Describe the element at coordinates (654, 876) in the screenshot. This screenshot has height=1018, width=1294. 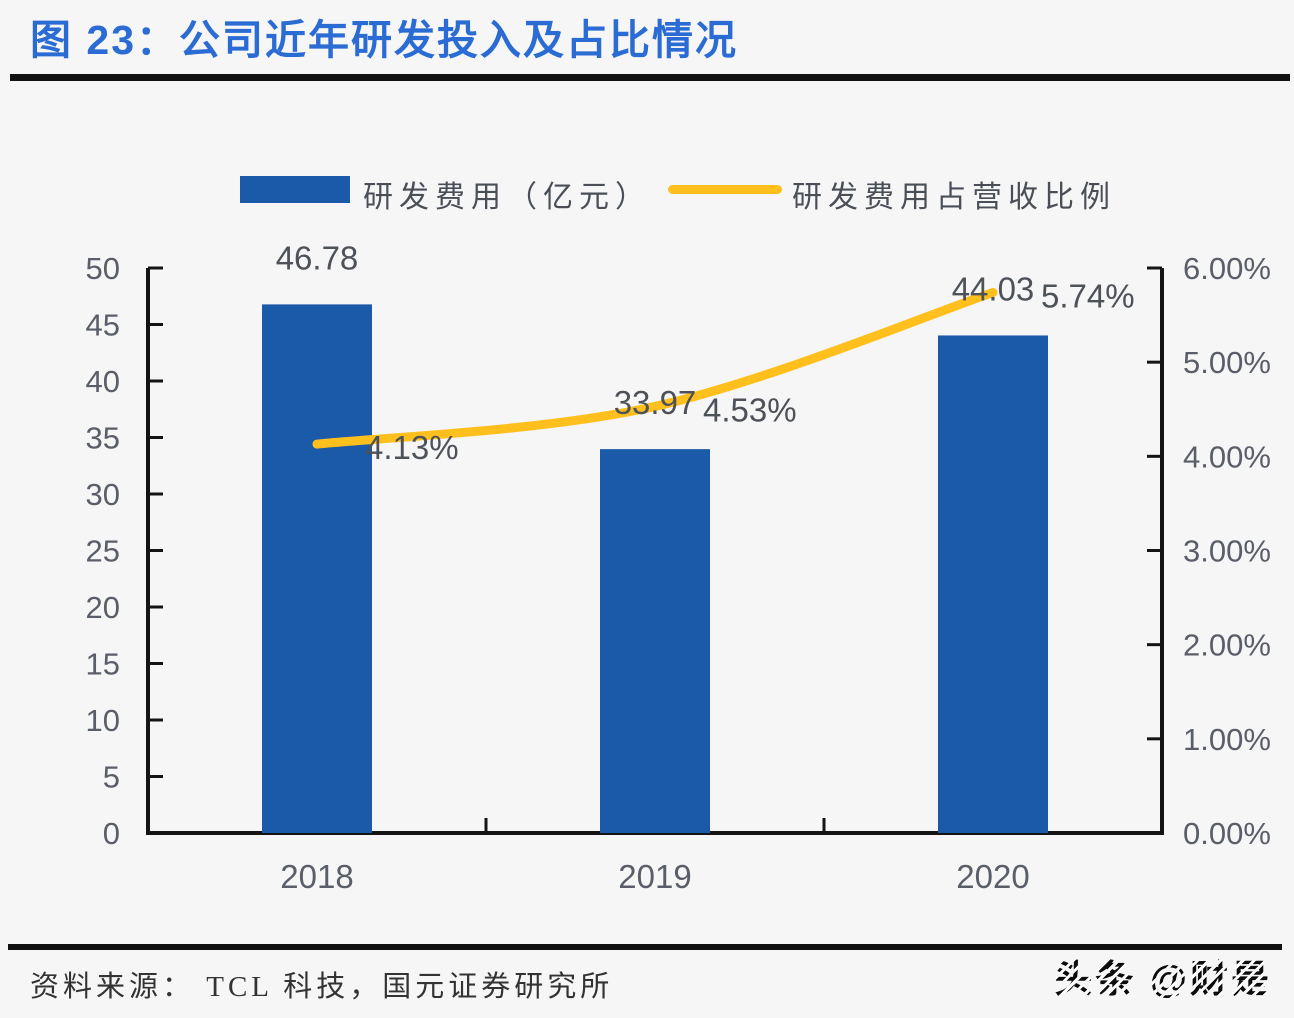
I see `category-label-2019: 2019` at that location.